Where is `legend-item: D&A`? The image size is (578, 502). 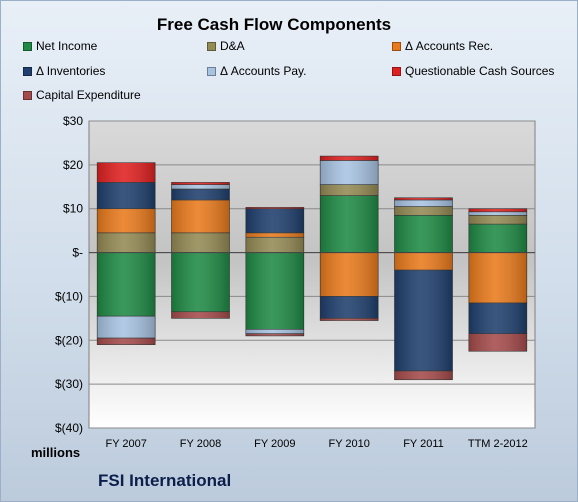 legend-item: D&A is located at coordinates (226, 46).